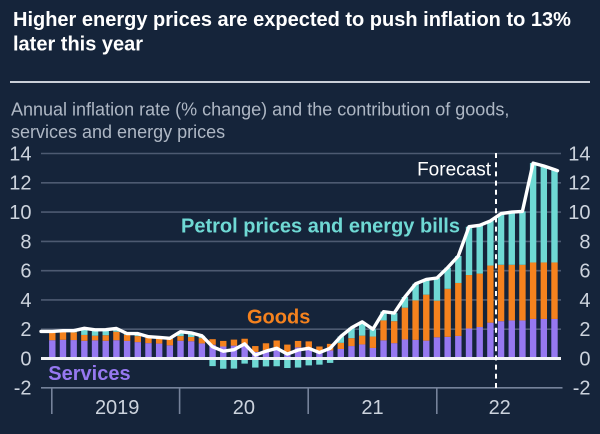 The image size is (600, 434). I want to click on svg-text: 2019, so click(117, 408).